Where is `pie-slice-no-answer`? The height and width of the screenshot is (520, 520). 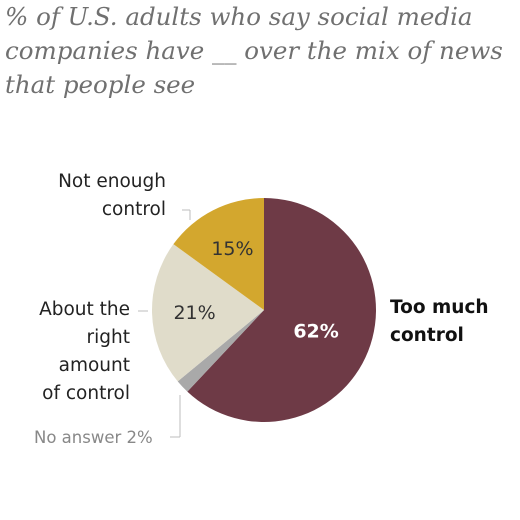 pie-slice-no-answer is located at coordinates (220, 351).